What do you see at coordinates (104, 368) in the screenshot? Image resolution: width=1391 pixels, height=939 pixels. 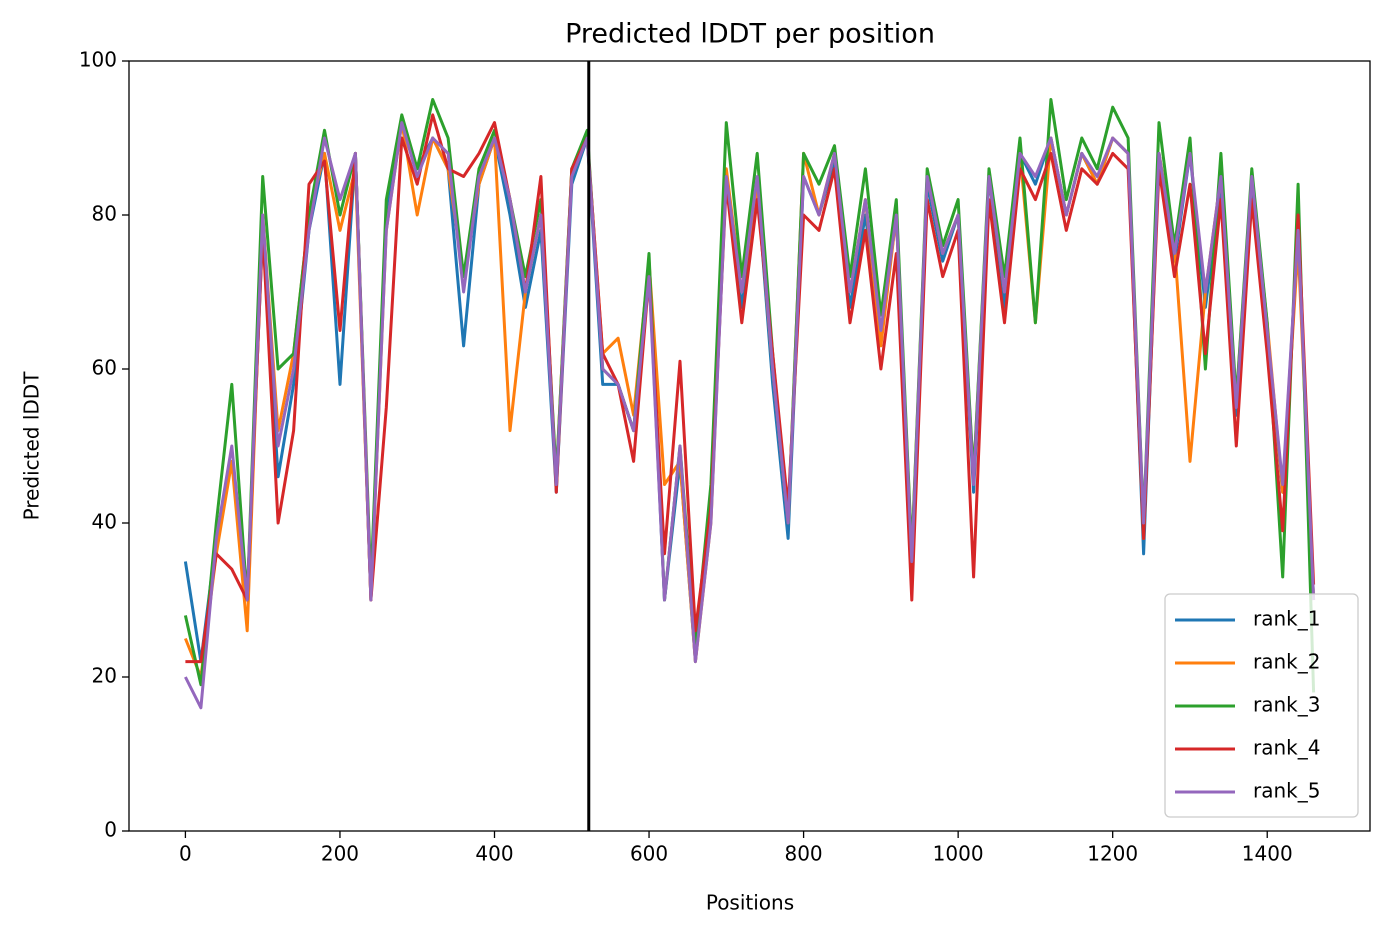 I see `y-tick-label: 60` at bounding box center [104, 368].